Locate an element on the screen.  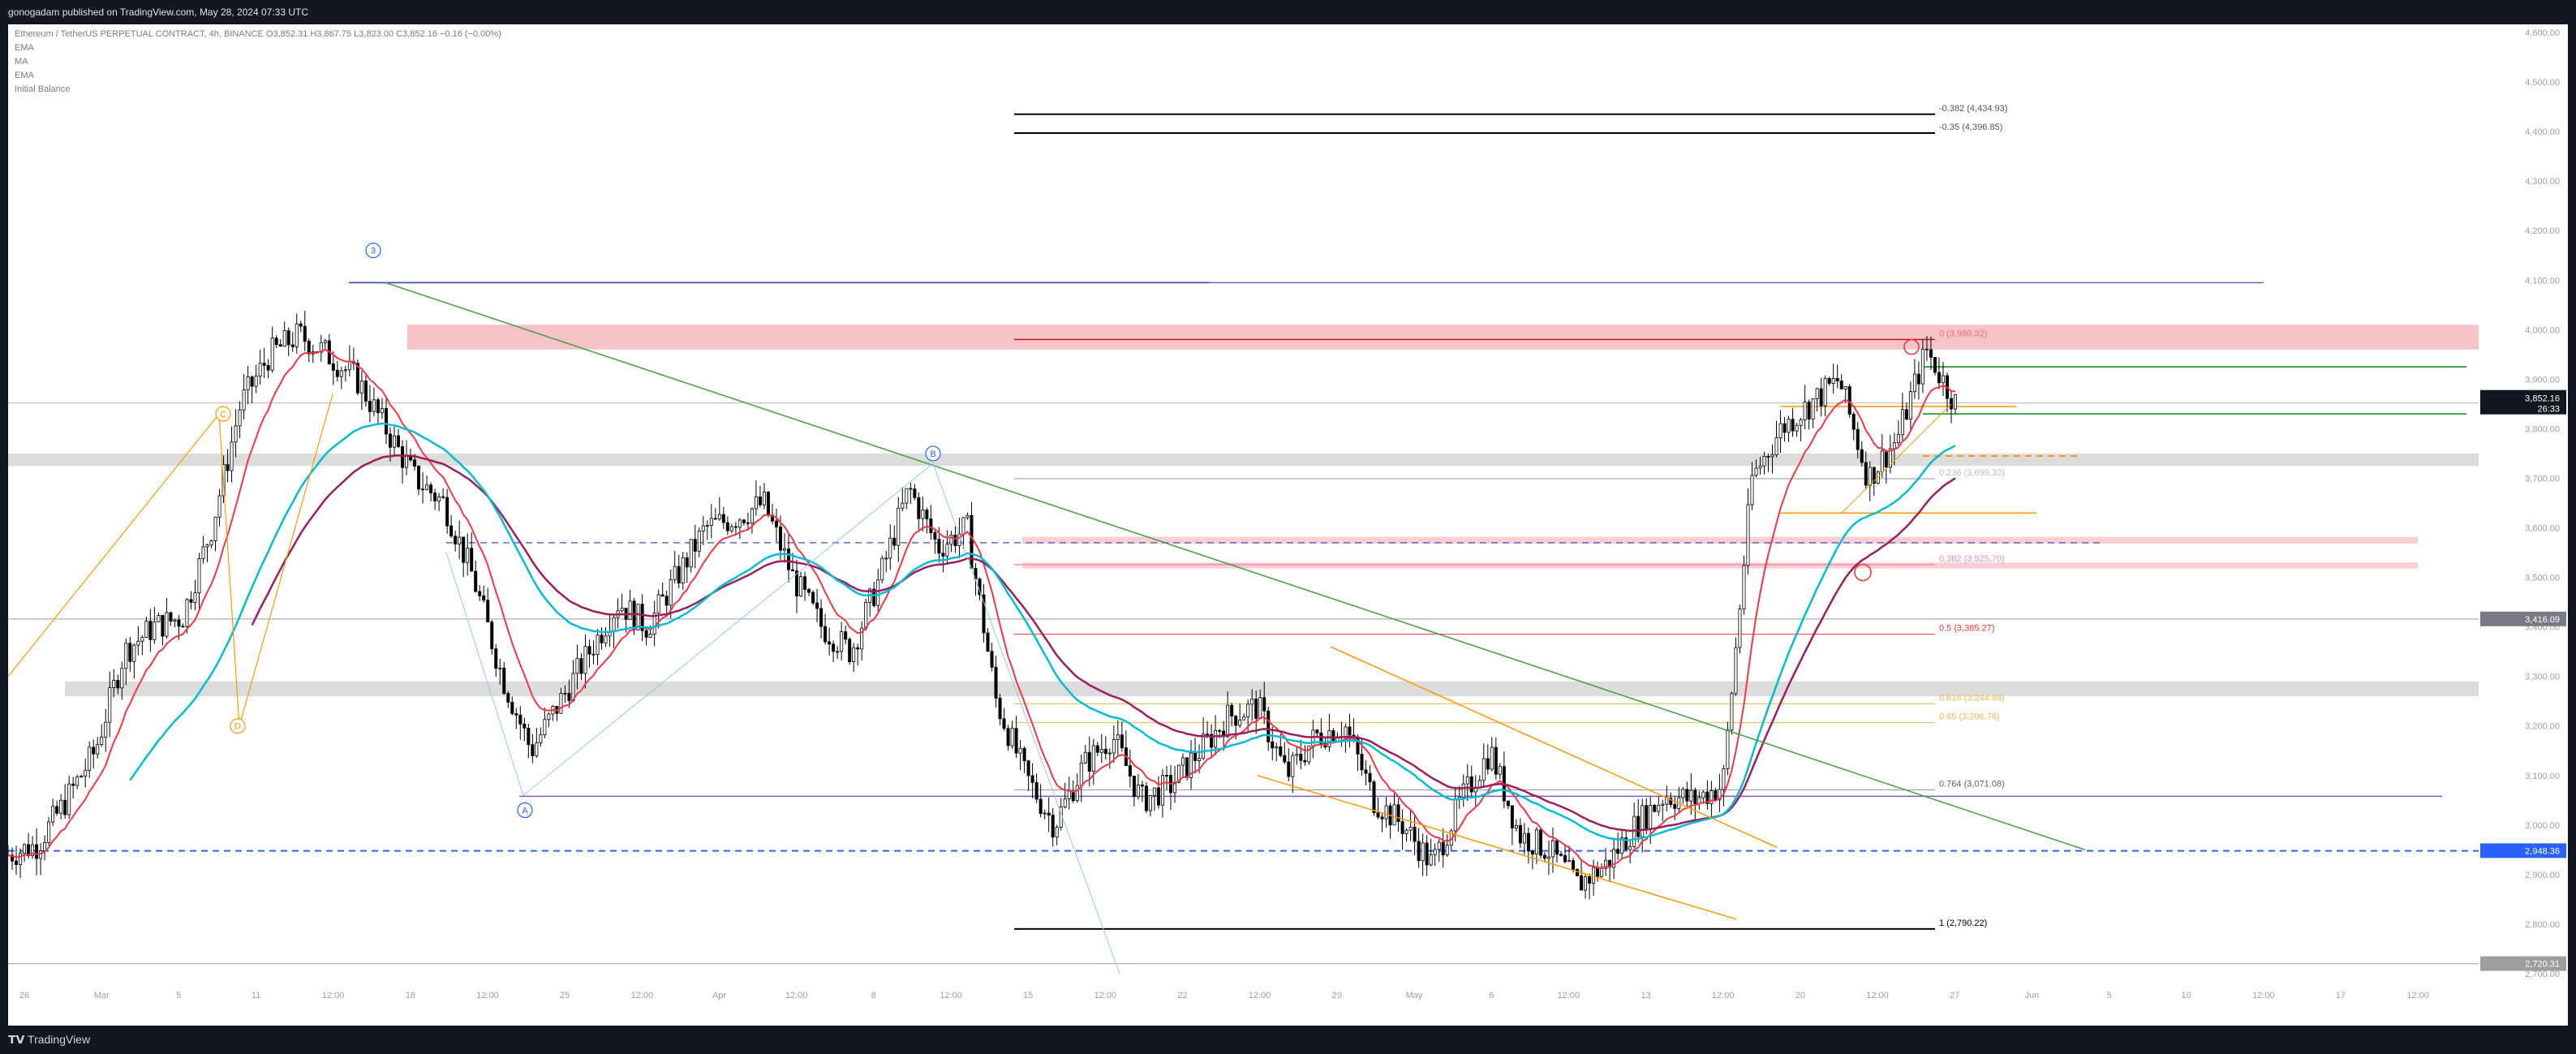
wave-label-d-circle is located at coordinates (238, 726).